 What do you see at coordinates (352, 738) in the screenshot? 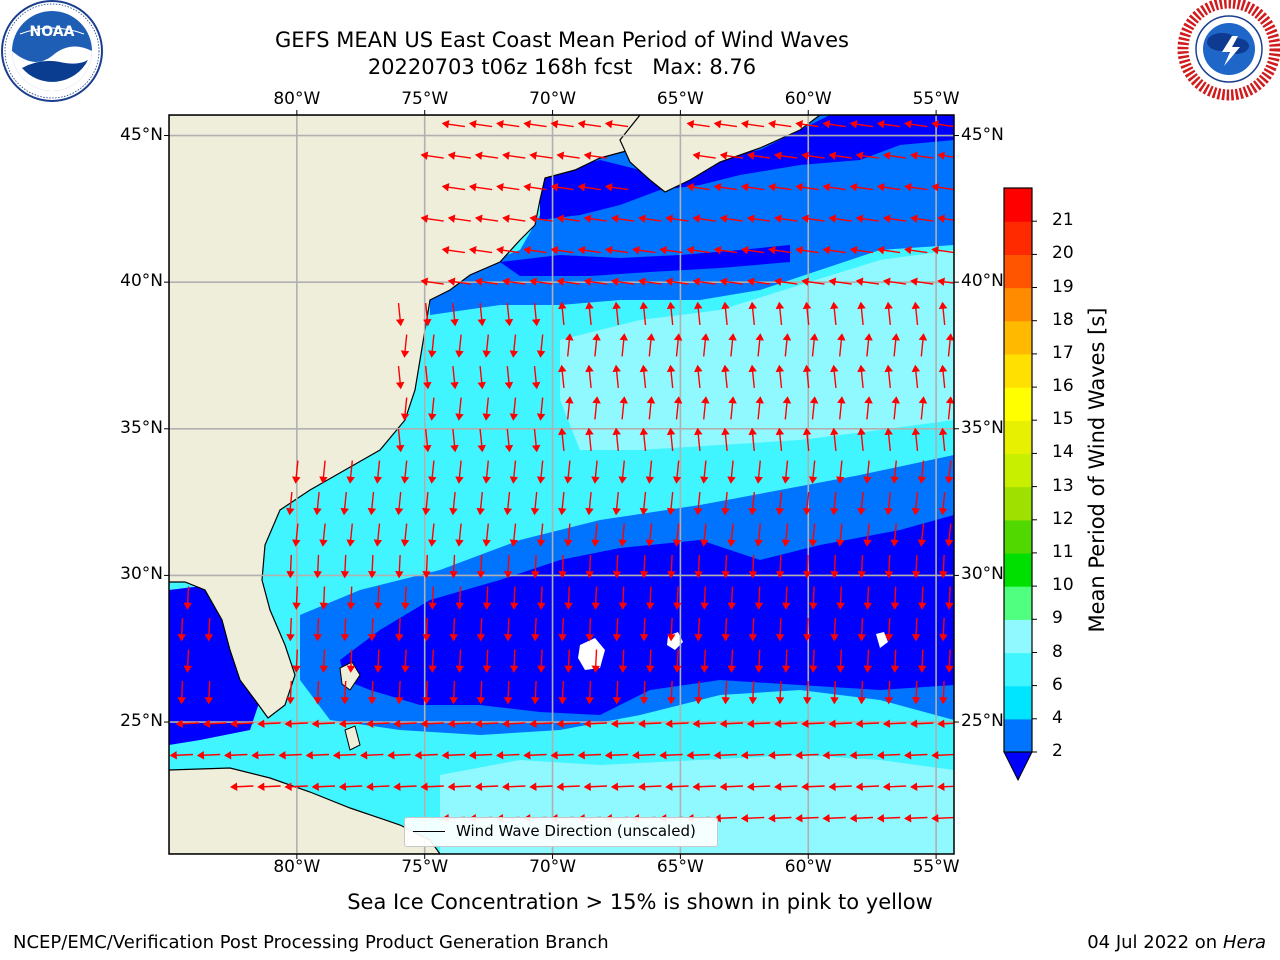
I see `land-bahamas` at bounding box center [352, 738].